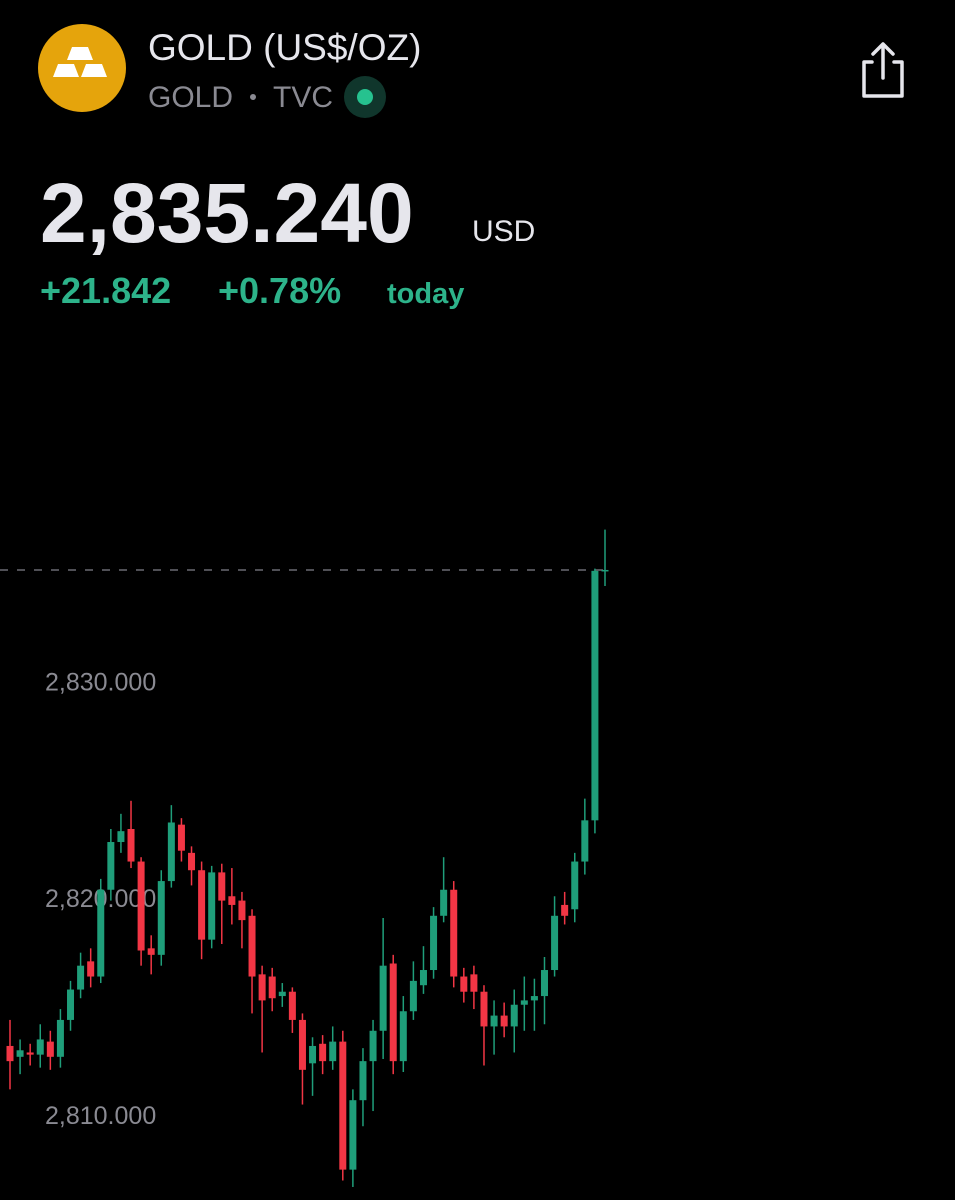 This screenshot has height=1200, width=955. What do you see at coordinates (190, 97) in the screenshot?
I see `symbol: GOLD` at bounding box center [190, 97].